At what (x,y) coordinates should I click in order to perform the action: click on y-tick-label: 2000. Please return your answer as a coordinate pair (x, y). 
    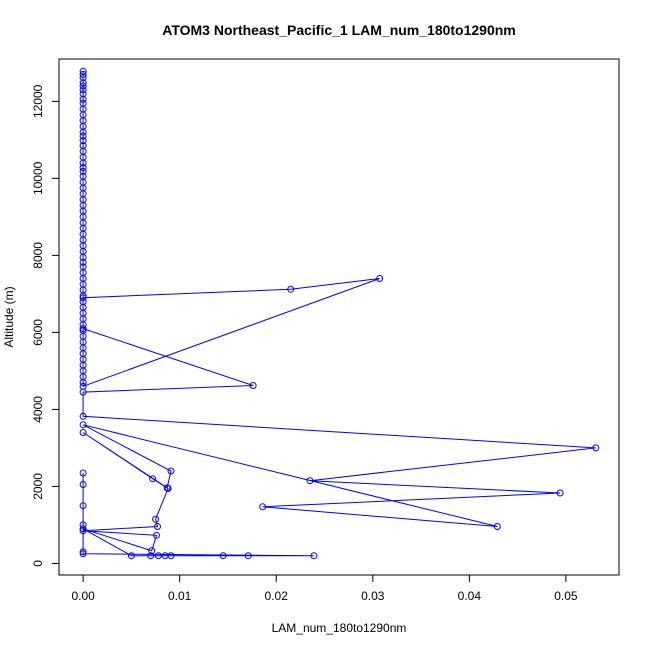
    Looking at the image, I should click on (38, 486).